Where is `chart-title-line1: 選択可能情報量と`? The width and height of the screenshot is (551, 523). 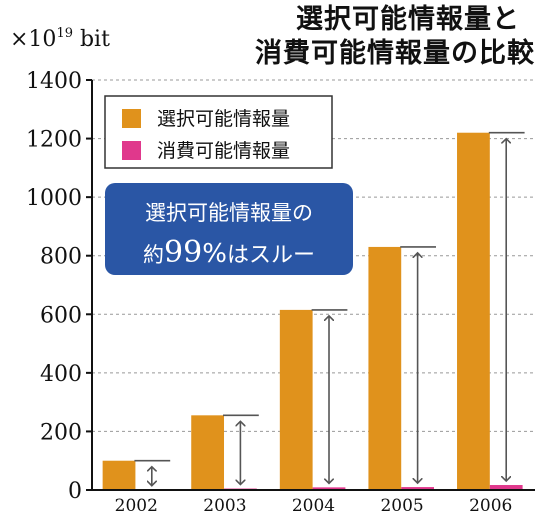
chart-title-line1: 選択可能情報量と is located at coordinates (408, 19).